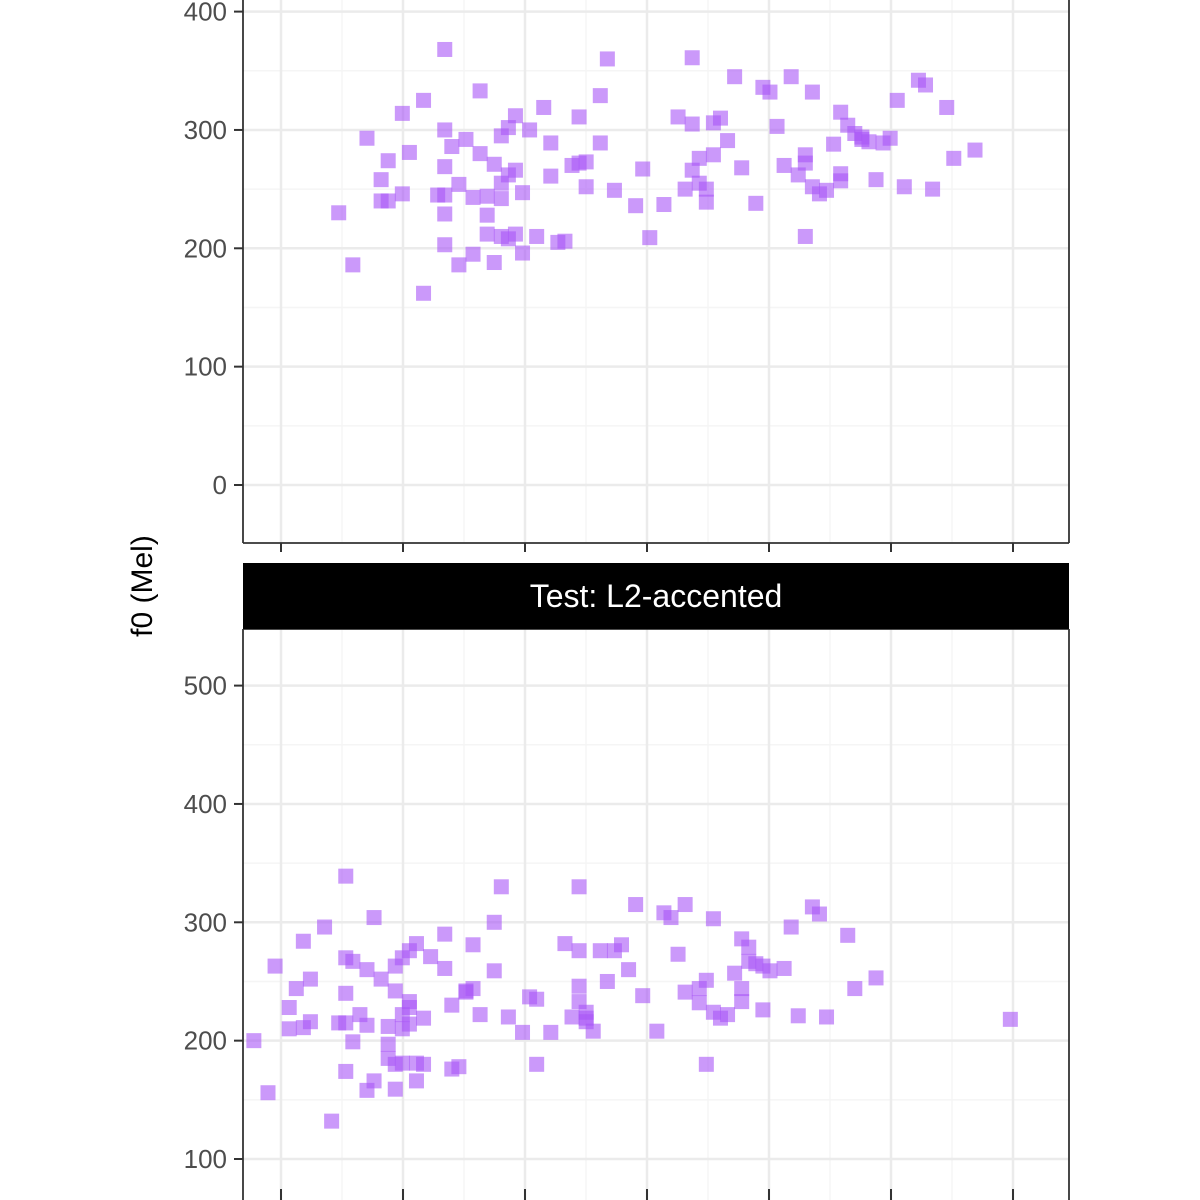 The image size is (1200, 1200). I want to click on facet-strip: Test: L2-accented, so click(656, 596).